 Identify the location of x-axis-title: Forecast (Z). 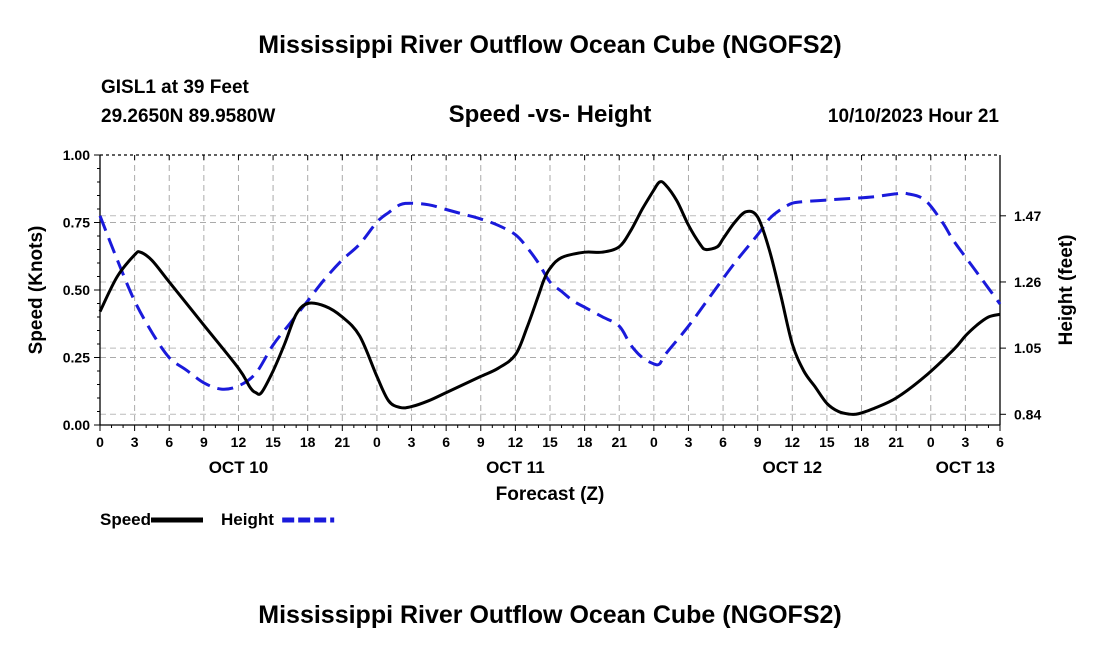
(550, 494).